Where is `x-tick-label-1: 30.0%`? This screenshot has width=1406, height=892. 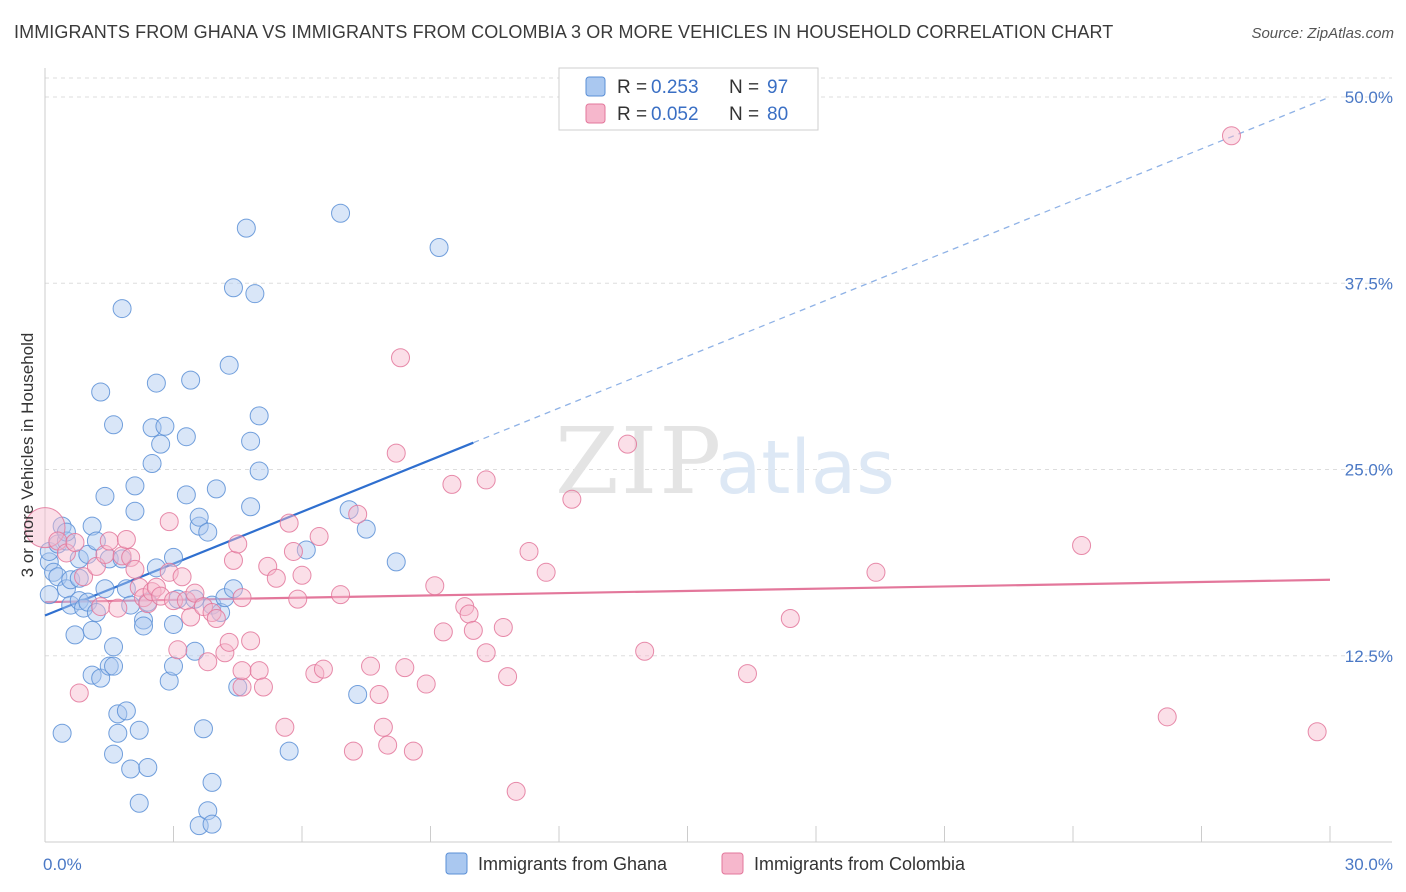
x-tick-label-1: 30.0% is located at coordinates (1369, 864).